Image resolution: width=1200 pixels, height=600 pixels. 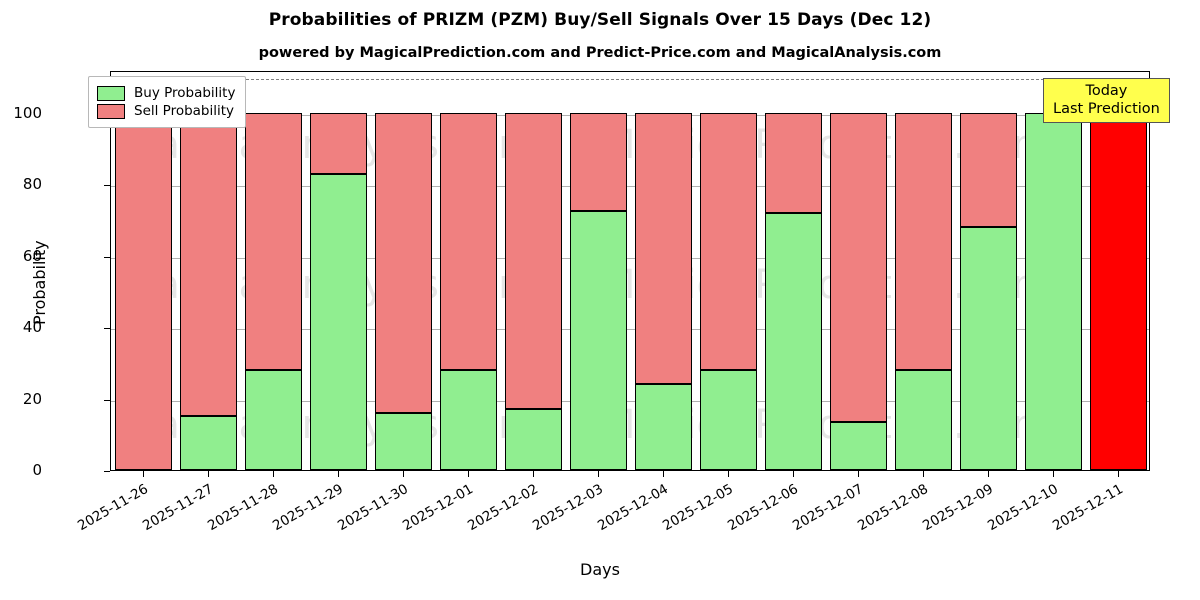 I want to click on today-annotation: Today Last Prediction, so click(x=1106, y=101).